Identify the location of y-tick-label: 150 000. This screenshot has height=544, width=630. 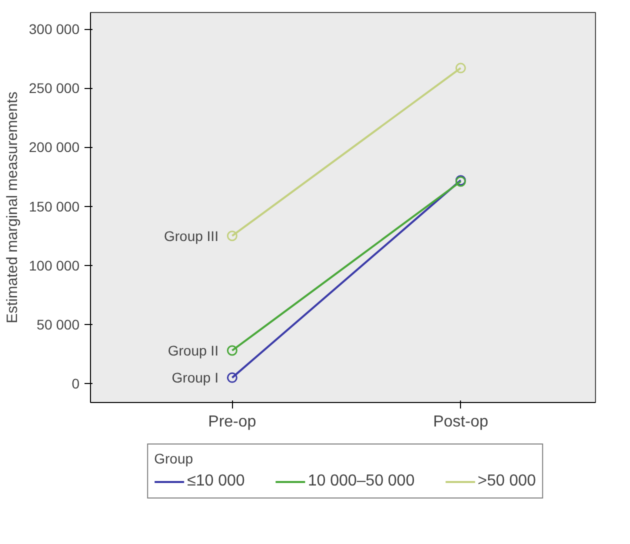
(54, 206).